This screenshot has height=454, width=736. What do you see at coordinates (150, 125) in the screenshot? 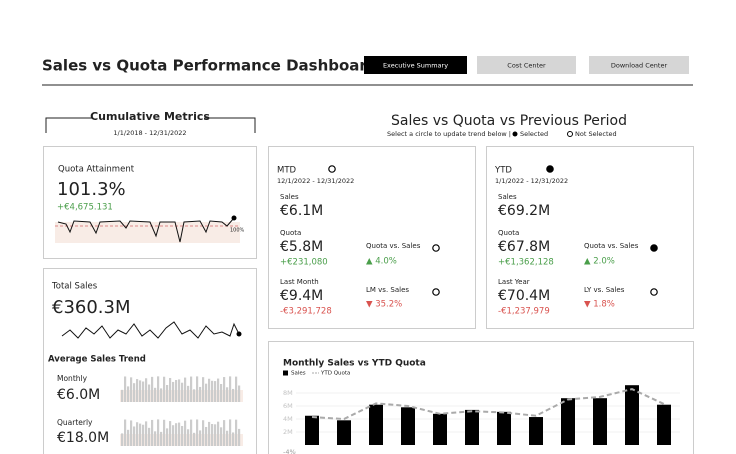
I see `bracket` at bounding box center [150, 125].